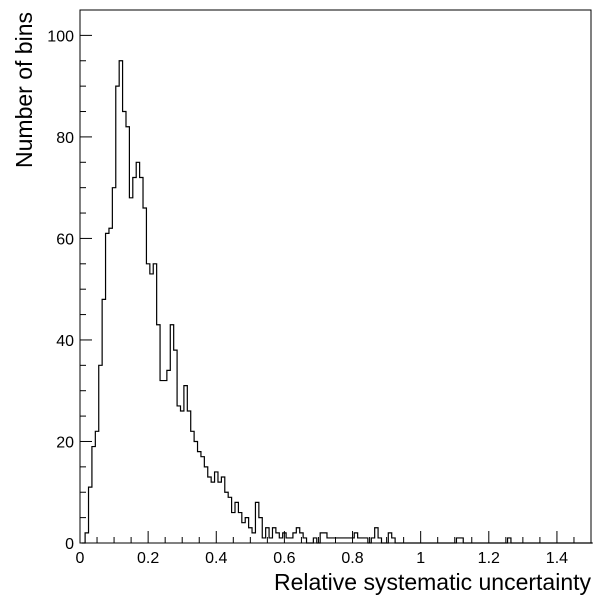  What do you see at coordinates (334, 549) in the screenshot?
I see `x-axis-ticks: 0 0.2 0.4 0.6 0.8 1 1.2 1.4` at bounding box center [334, 549].